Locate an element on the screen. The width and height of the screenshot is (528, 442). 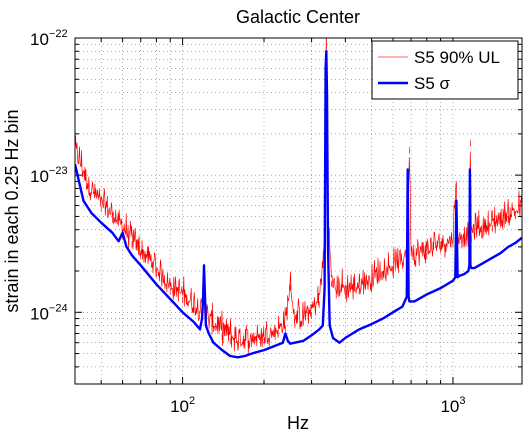
legend-box is located at coordinates (445, 70).